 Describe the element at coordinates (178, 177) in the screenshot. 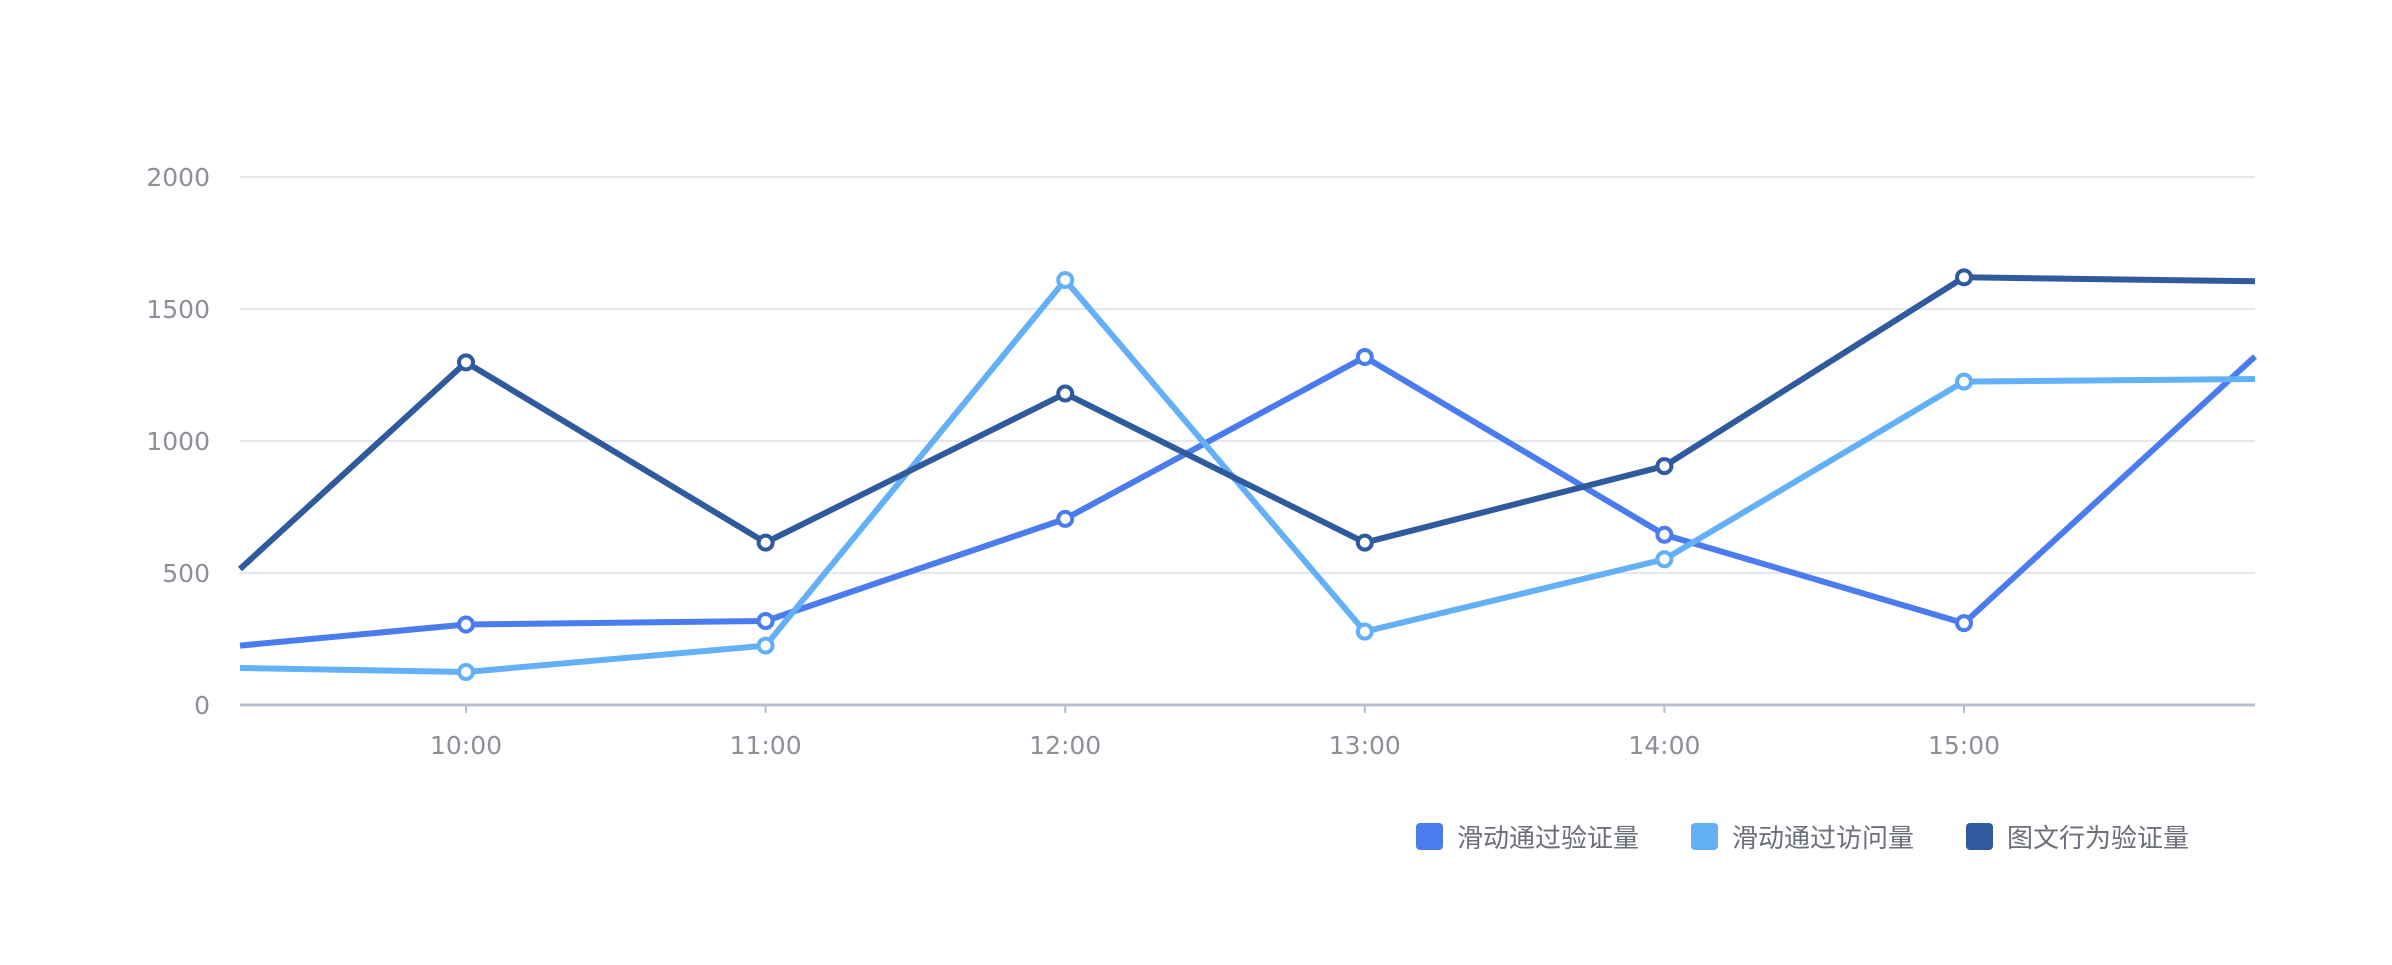

I see `y-tick-label: 2000` at that location.